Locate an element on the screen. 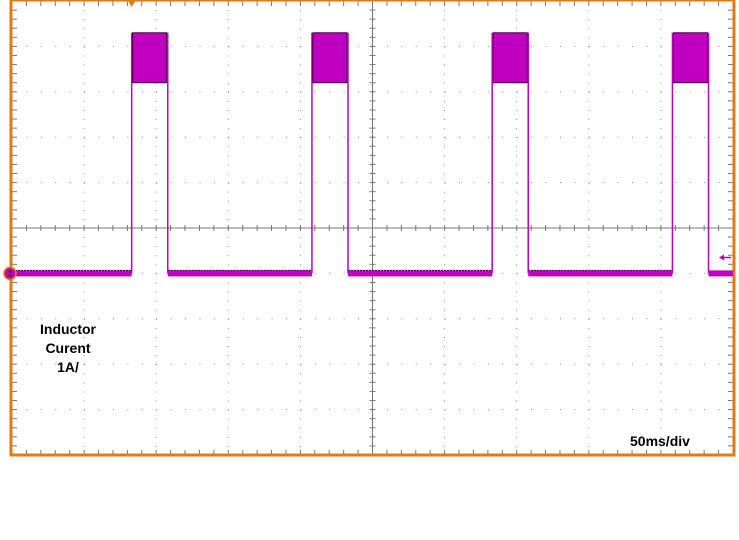 This screenshot has width=739, height=540. channel-ground-marker-label: 3 is located at coordinates (10, 273).